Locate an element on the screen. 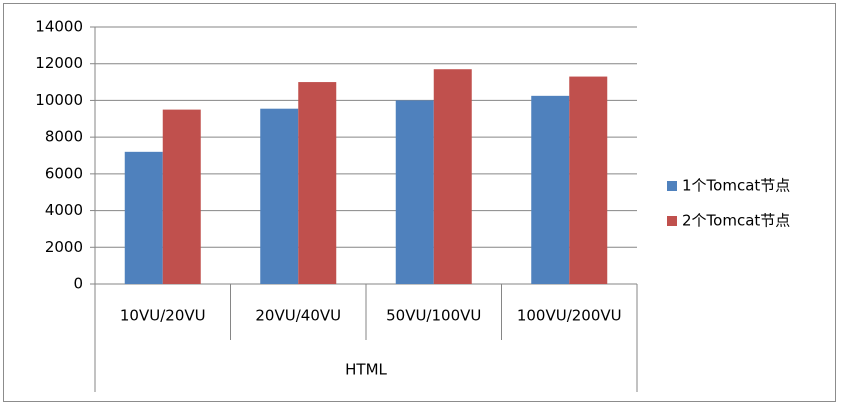 This screenshot has height=415, width=849. y-tick-label: 4000 is located at coordinates (64, 210).